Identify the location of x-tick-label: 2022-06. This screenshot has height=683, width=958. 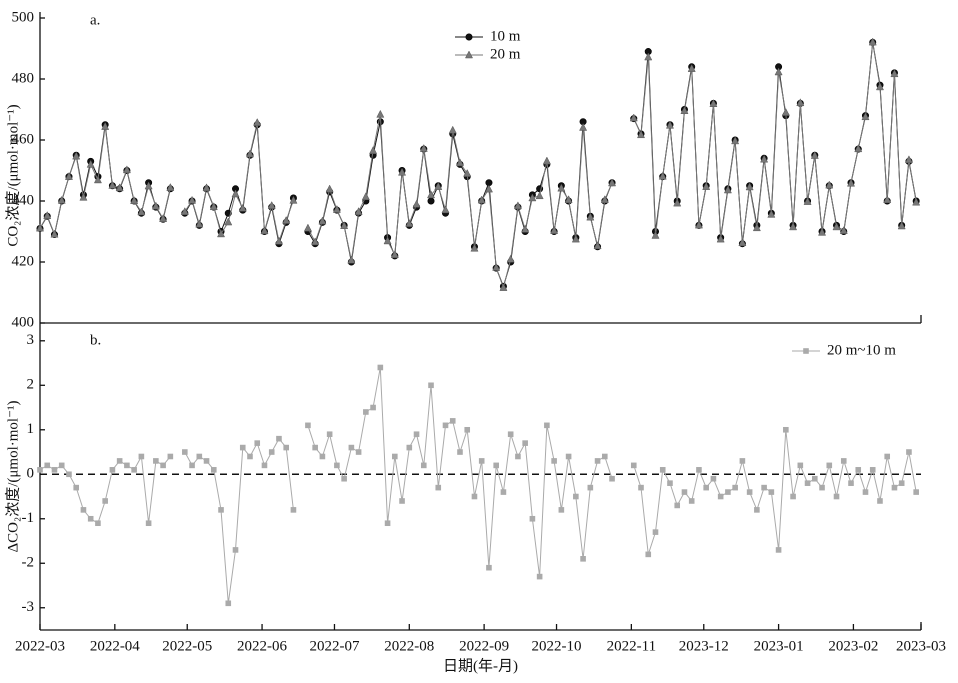
(262, 646).